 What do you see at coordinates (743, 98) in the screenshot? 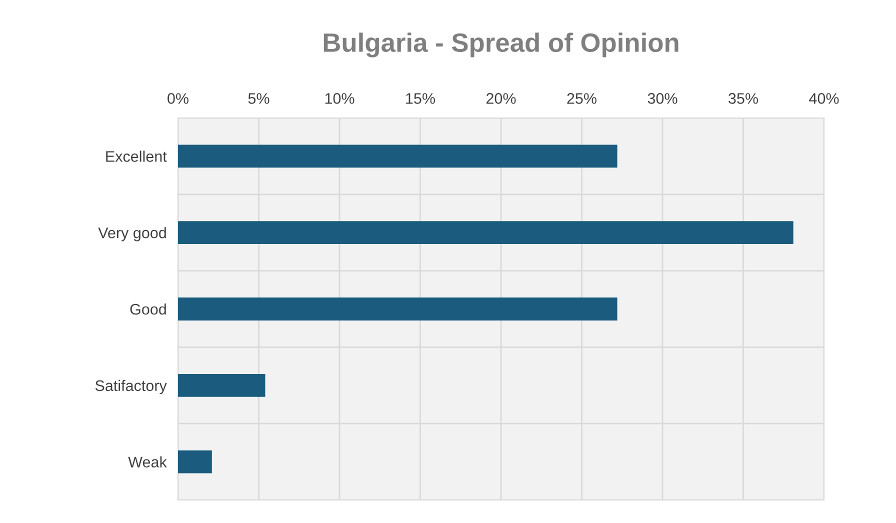
I see `x-tick-label: 35%` at bounding box center [743, 98].